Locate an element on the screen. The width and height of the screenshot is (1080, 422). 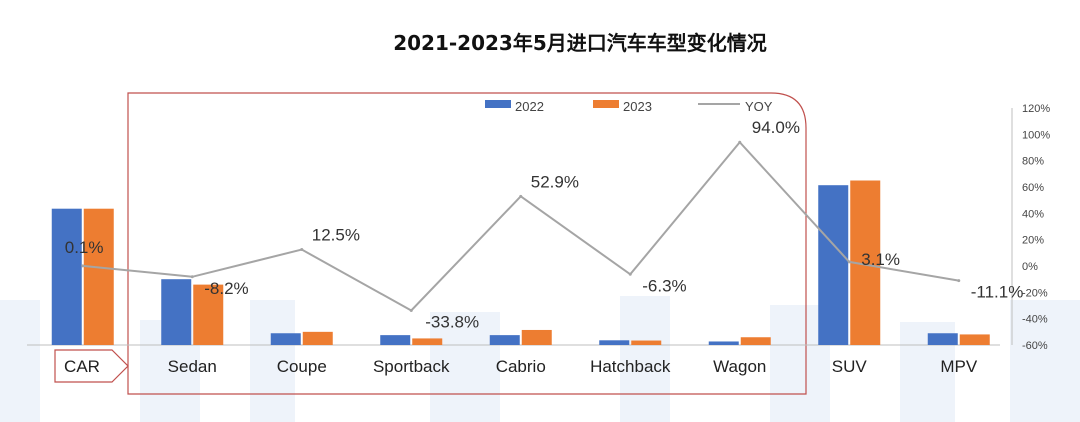
bar-2023-sportback is located at coordinates (427, 341).